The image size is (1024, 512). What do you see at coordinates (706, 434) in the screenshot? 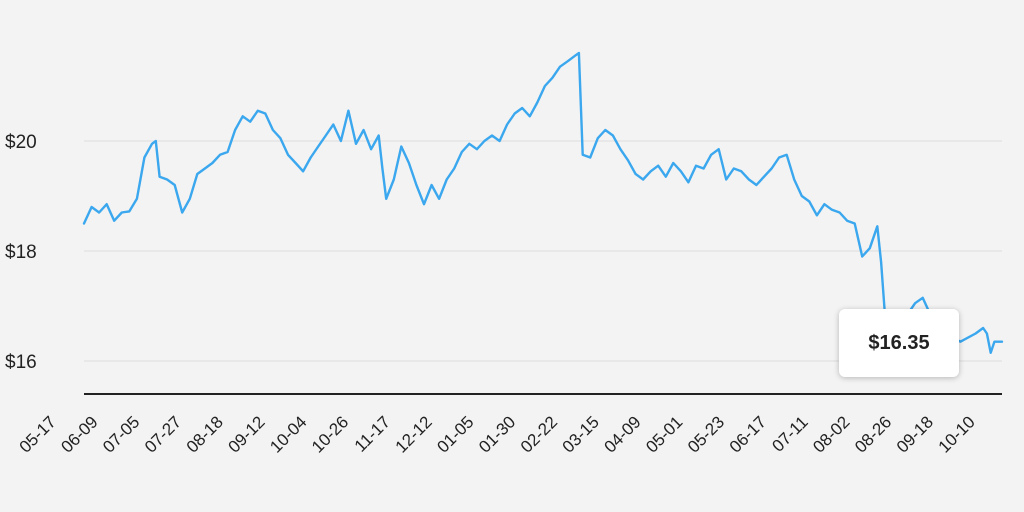
I see `x-tick-label: 05-23` at bounding box center [706, 434].